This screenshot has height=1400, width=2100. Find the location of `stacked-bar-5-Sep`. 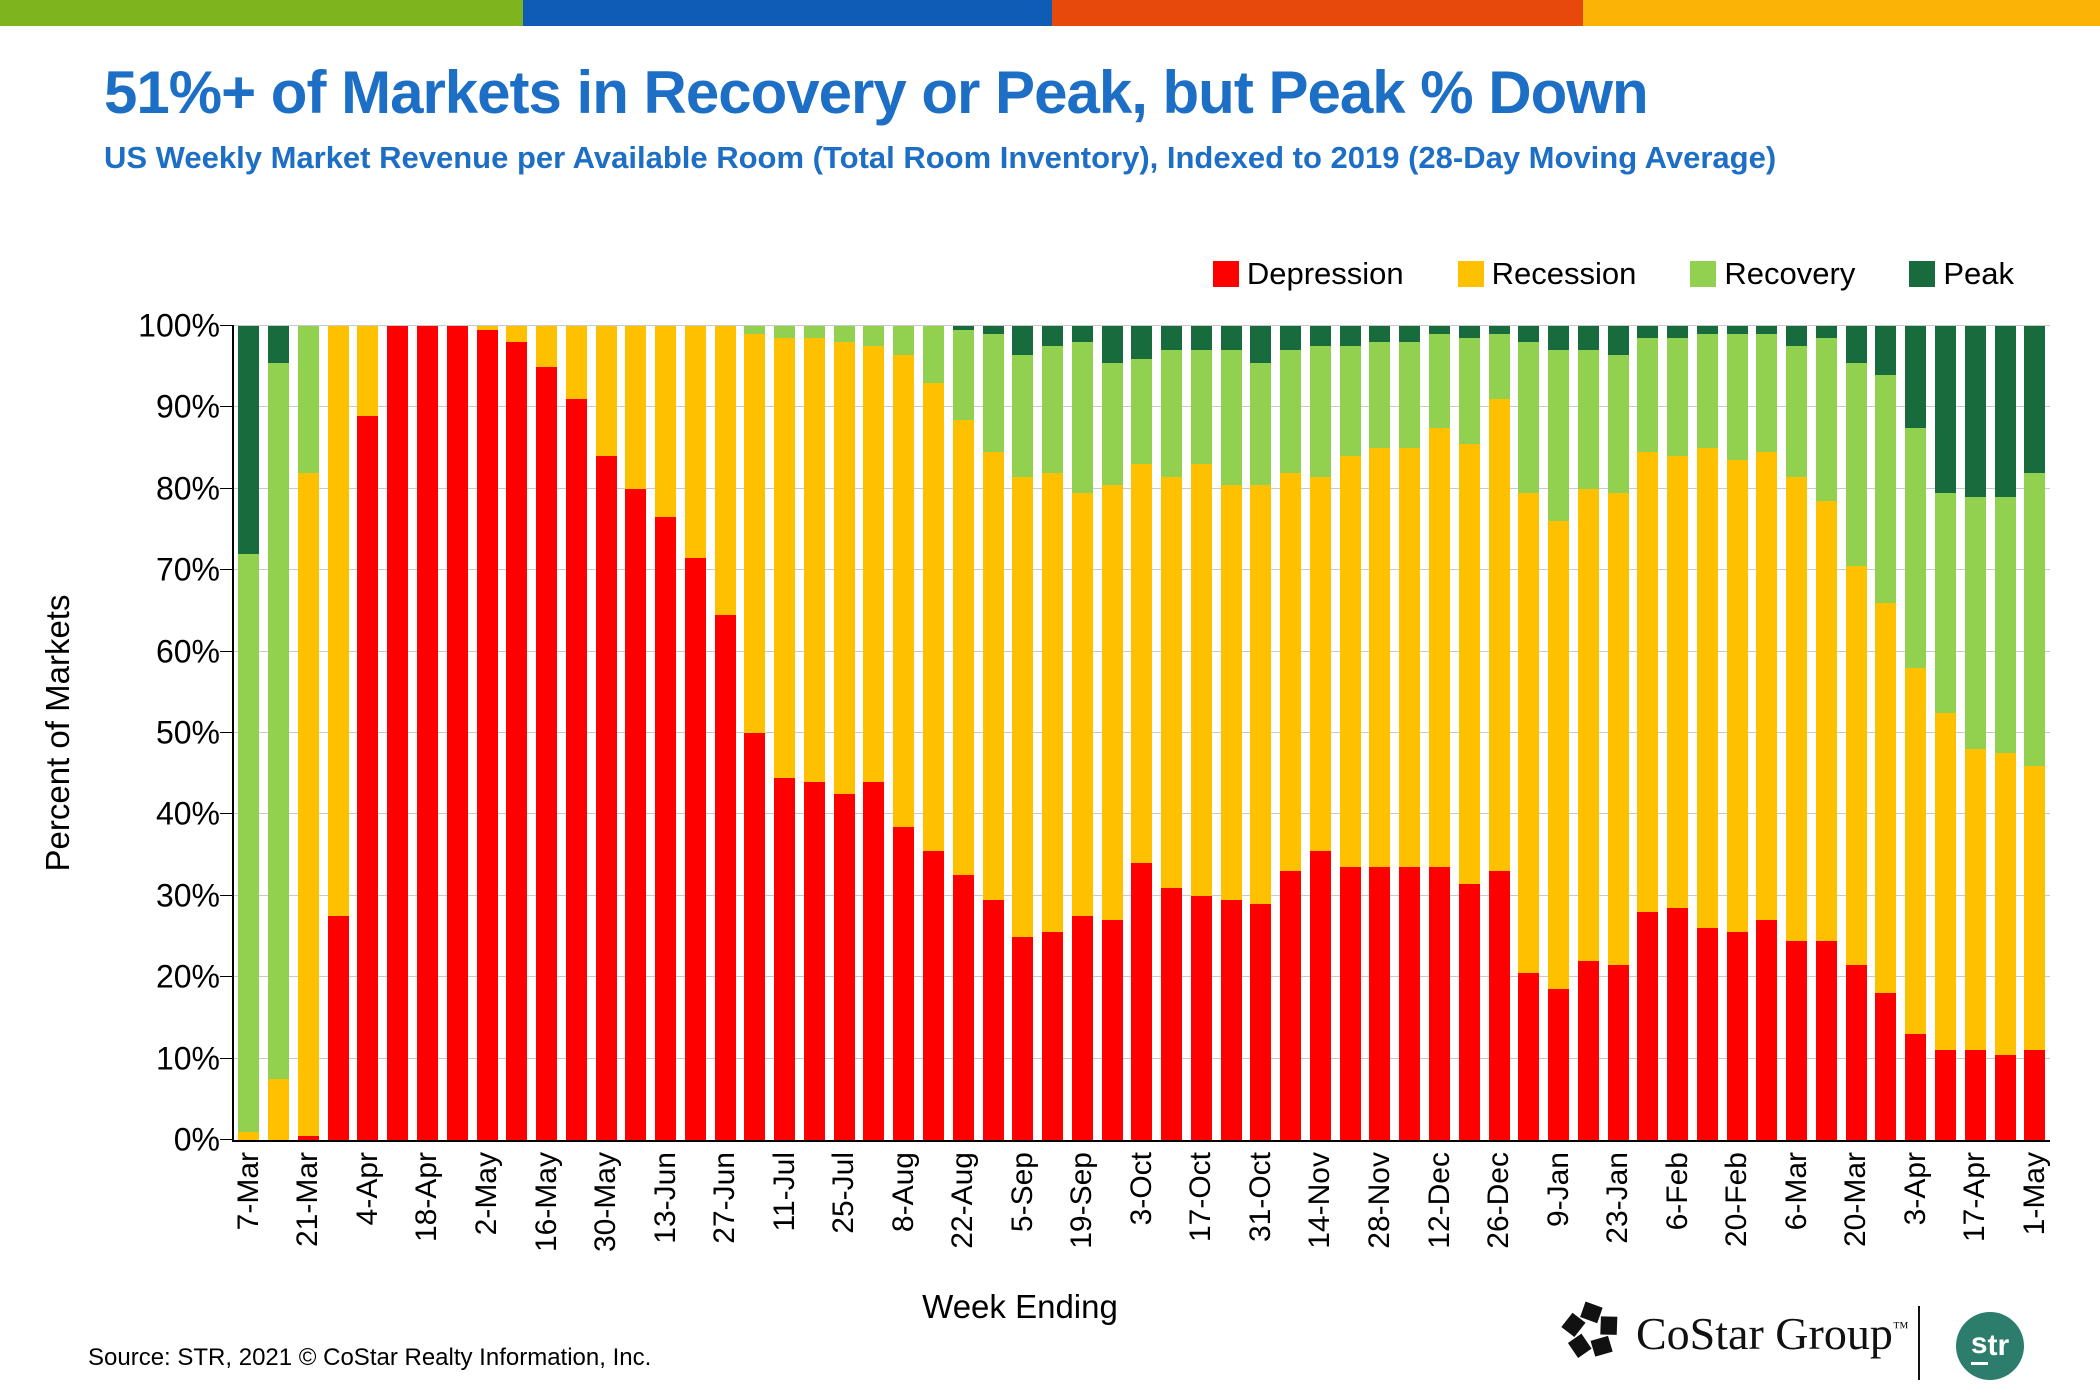

stacked-bar-5-Sep is located at coordinates (1023, 733).